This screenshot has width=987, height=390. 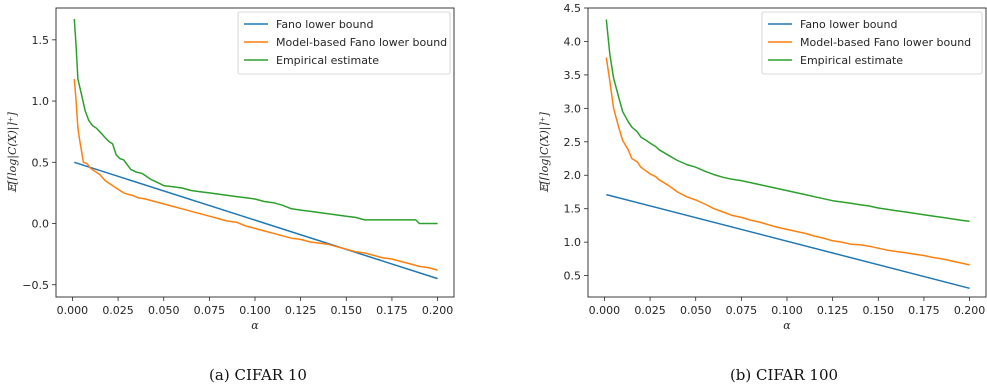 I want to click on y-tick-label: 2.5, so click(x=573, y=142).